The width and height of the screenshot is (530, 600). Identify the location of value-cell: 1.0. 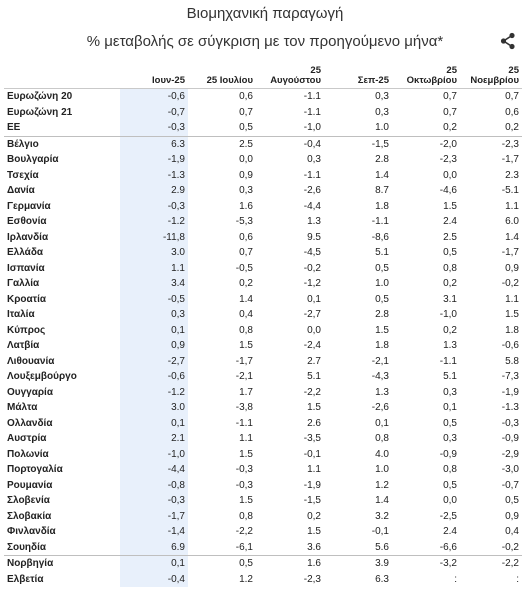
(382, 283).